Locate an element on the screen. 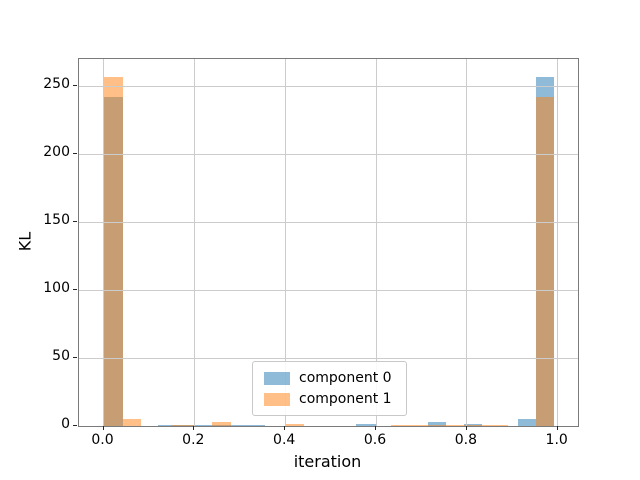  legend-swatch-component-0-icon is located at coordinates (277, 378).